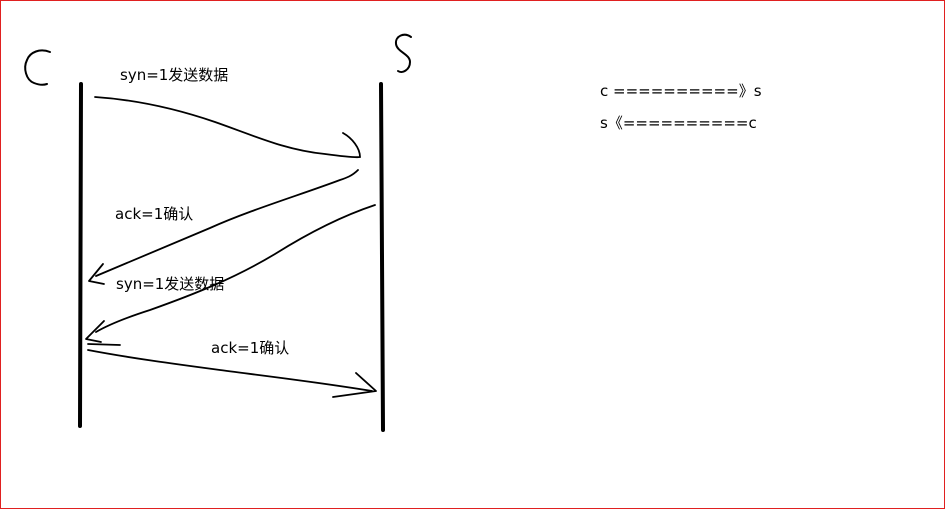 The height and width of the screenshot is (509, 945). Describe the element at coordinates (174, 75) in the screenshot. I see `message-1-label: syn=1发送数据` at that location.